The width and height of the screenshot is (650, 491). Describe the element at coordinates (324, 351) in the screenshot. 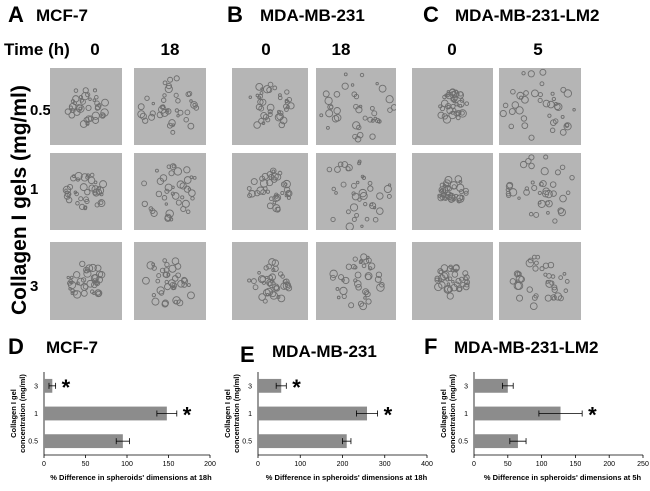

I see `panel-title-e: MDA-MB-231` at that location.